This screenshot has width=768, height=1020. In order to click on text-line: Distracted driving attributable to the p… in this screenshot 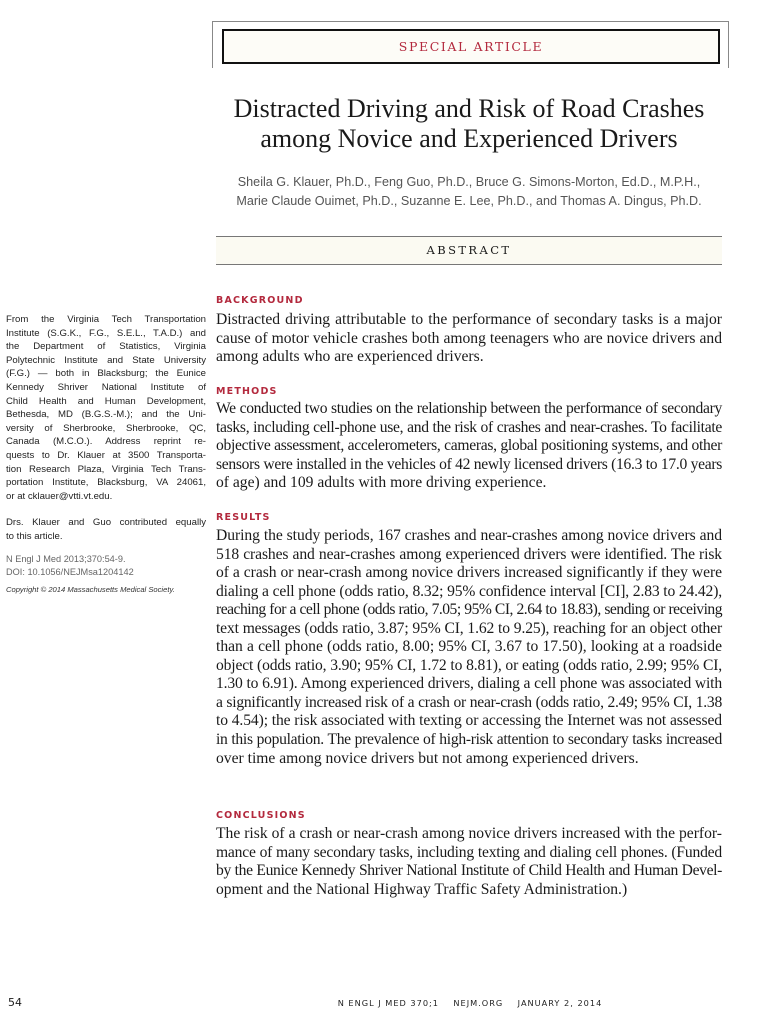, I will do `click(469, 319)`.